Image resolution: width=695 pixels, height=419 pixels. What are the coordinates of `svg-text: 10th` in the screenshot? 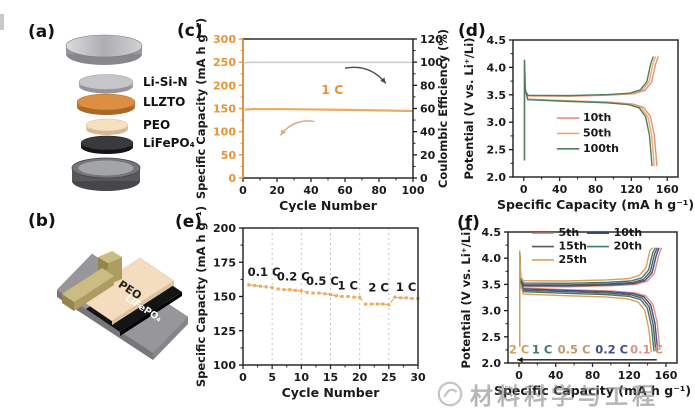 It's located at (597, 117).